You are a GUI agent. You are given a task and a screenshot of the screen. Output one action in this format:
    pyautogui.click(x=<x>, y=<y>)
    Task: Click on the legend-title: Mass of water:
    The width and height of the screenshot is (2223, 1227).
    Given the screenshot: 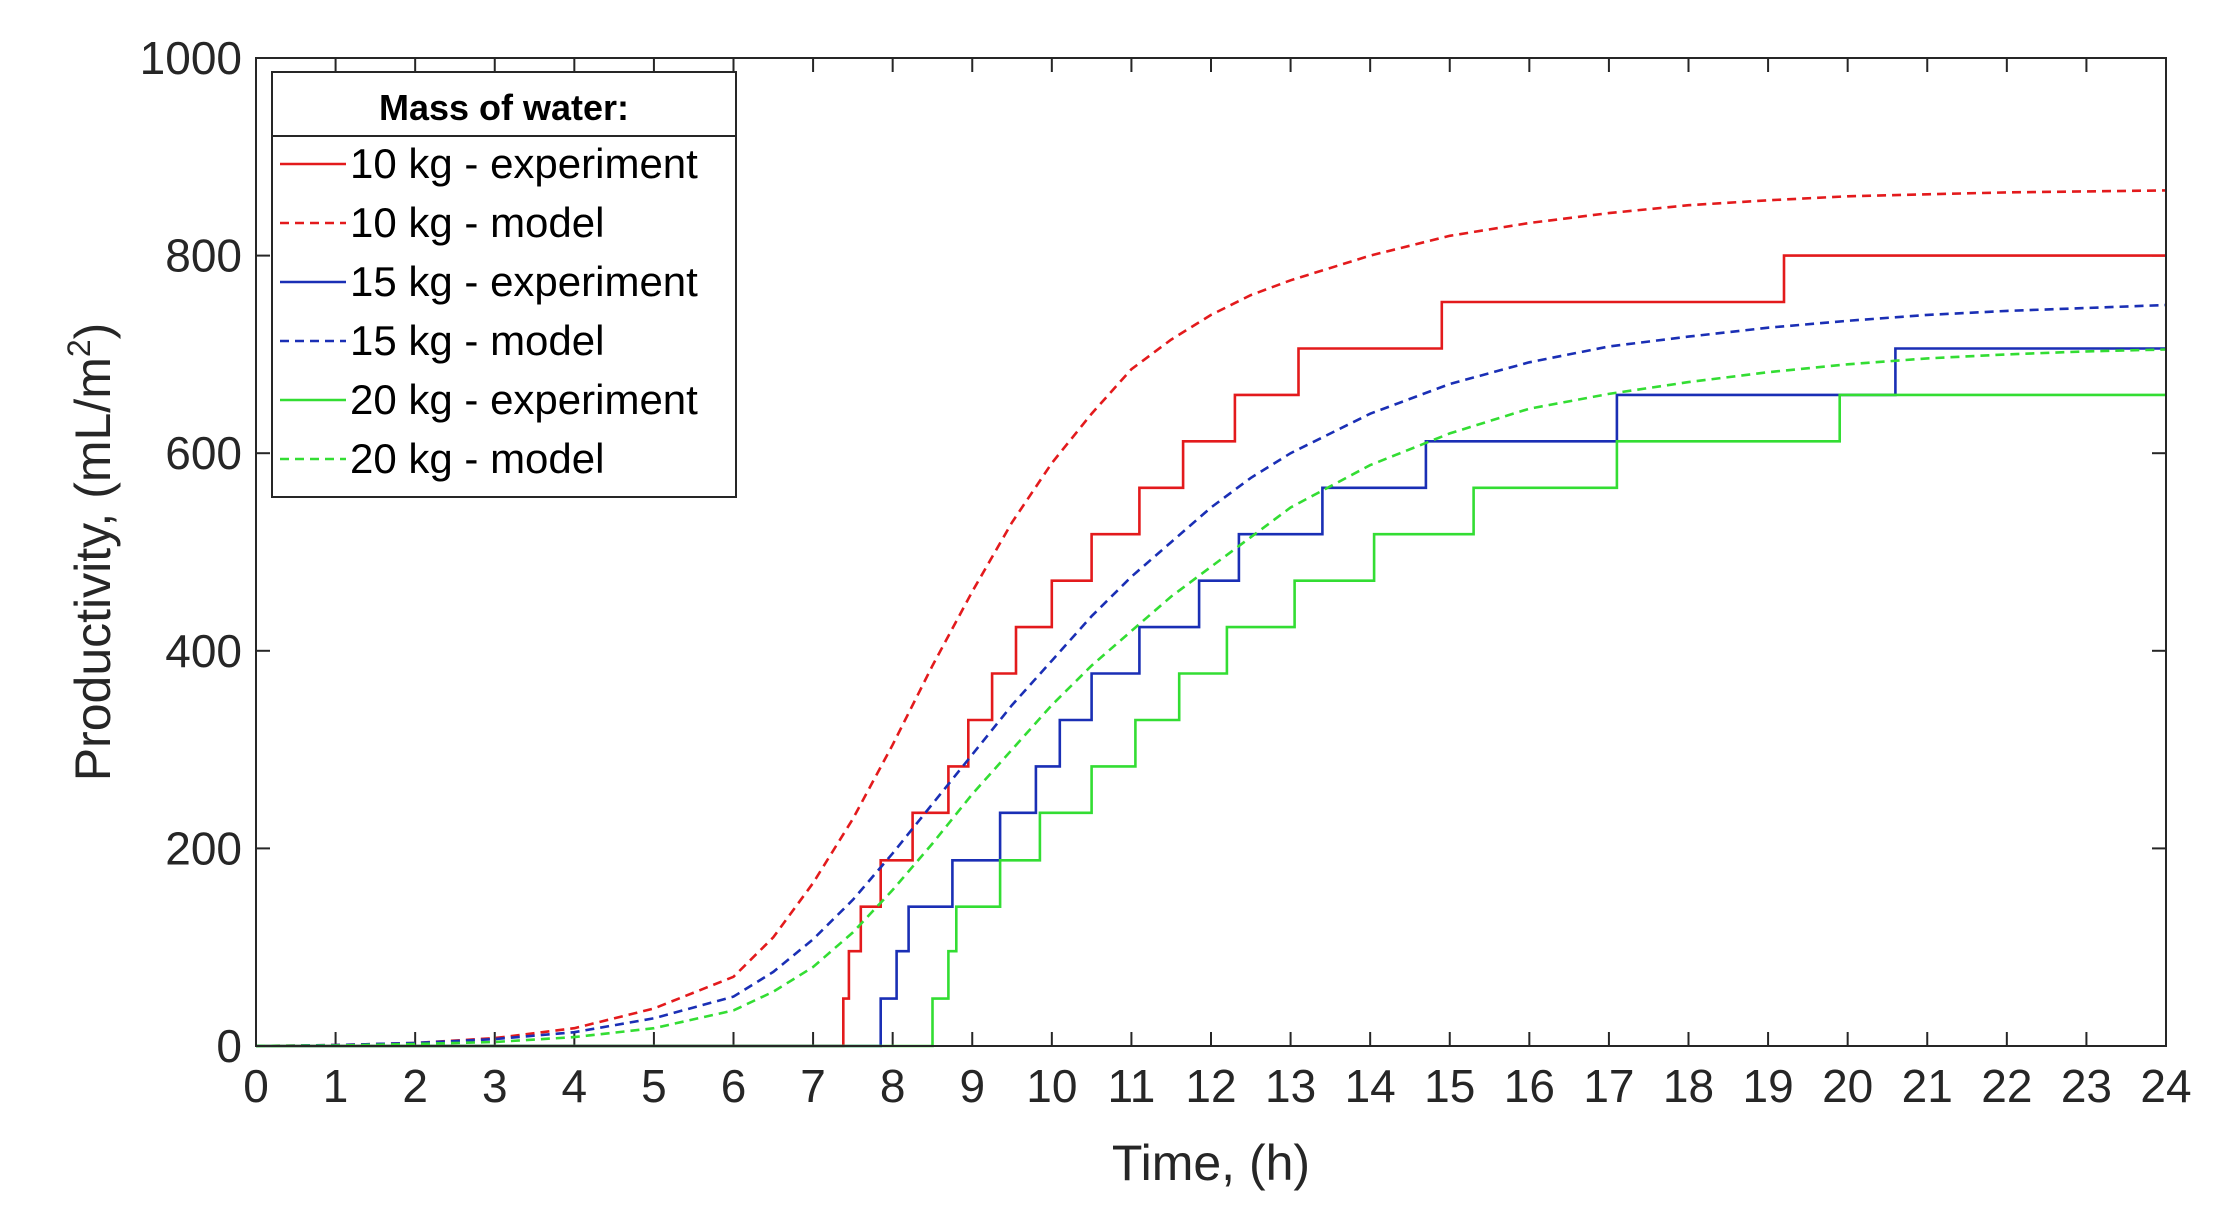 What is the action you would take?
    pyautogui.click(x=504, y=107)
    